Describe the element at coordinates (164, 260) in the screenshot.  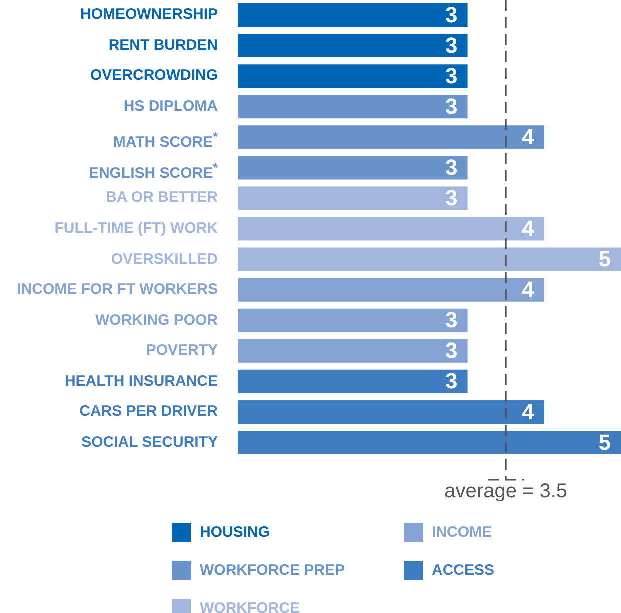
I see `y-tick-label: OVERSKILLED` at that location.